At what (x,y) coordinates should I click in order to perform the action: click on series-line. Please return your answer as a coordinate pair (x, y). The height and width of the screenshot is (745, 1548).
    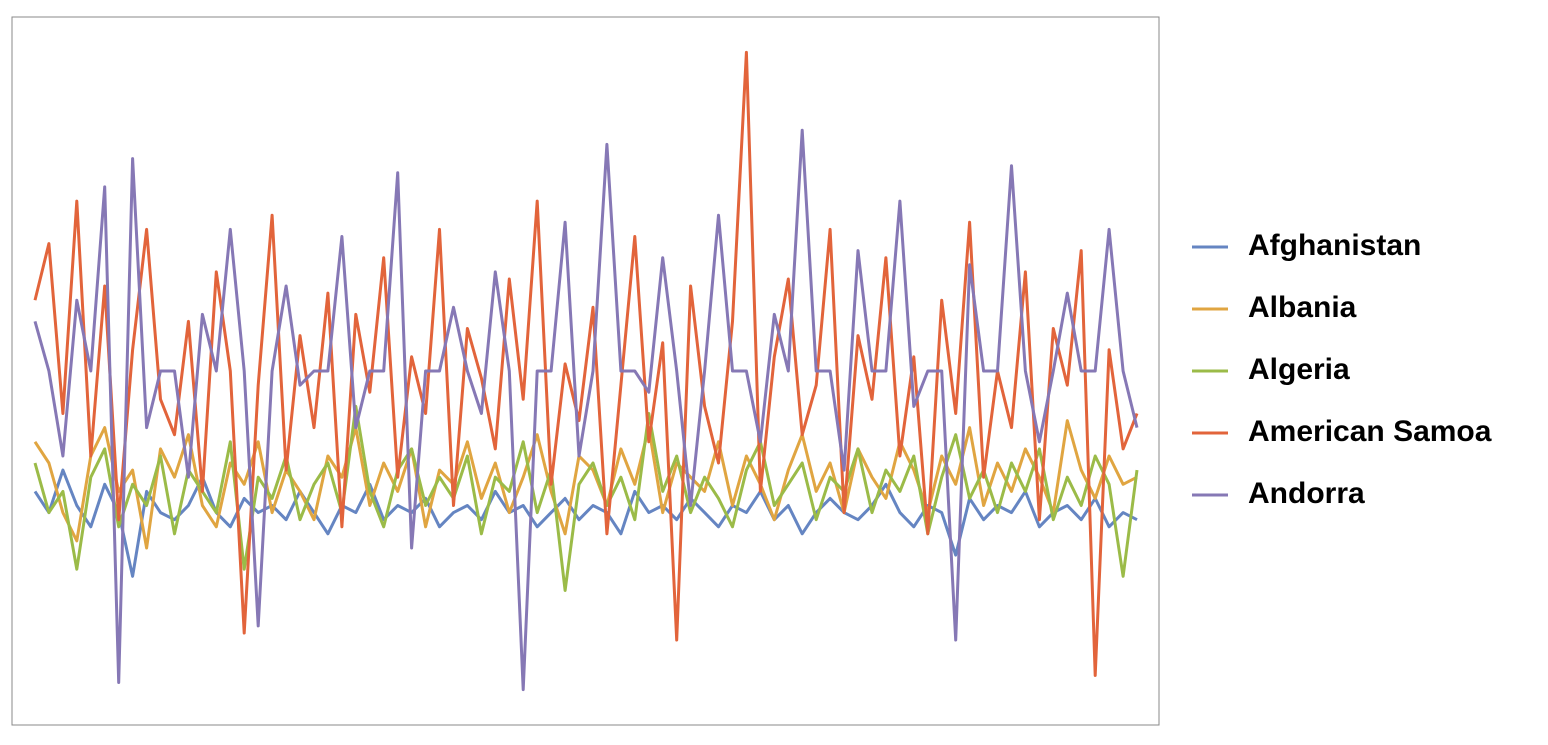
    Looking at the image, I should click on (585, 484).